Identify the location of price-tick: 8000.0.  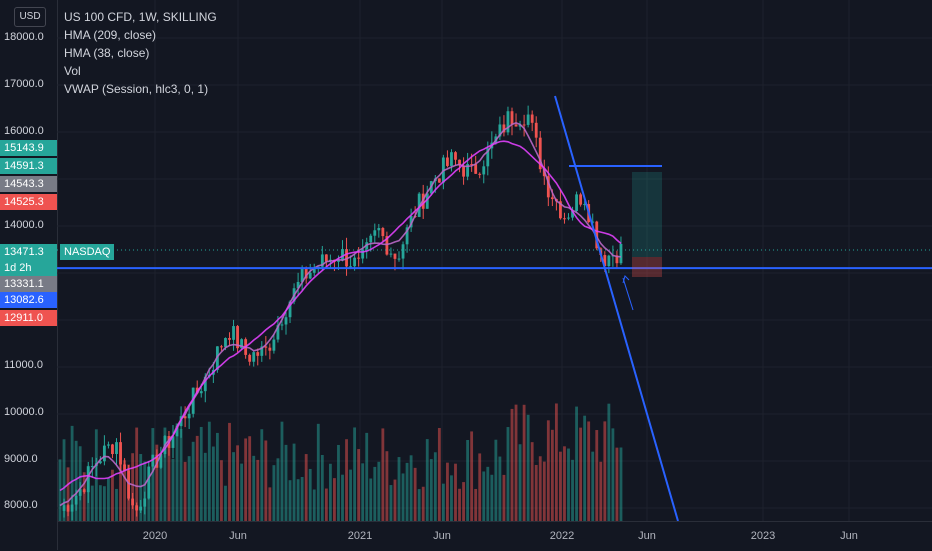
(21, 505).